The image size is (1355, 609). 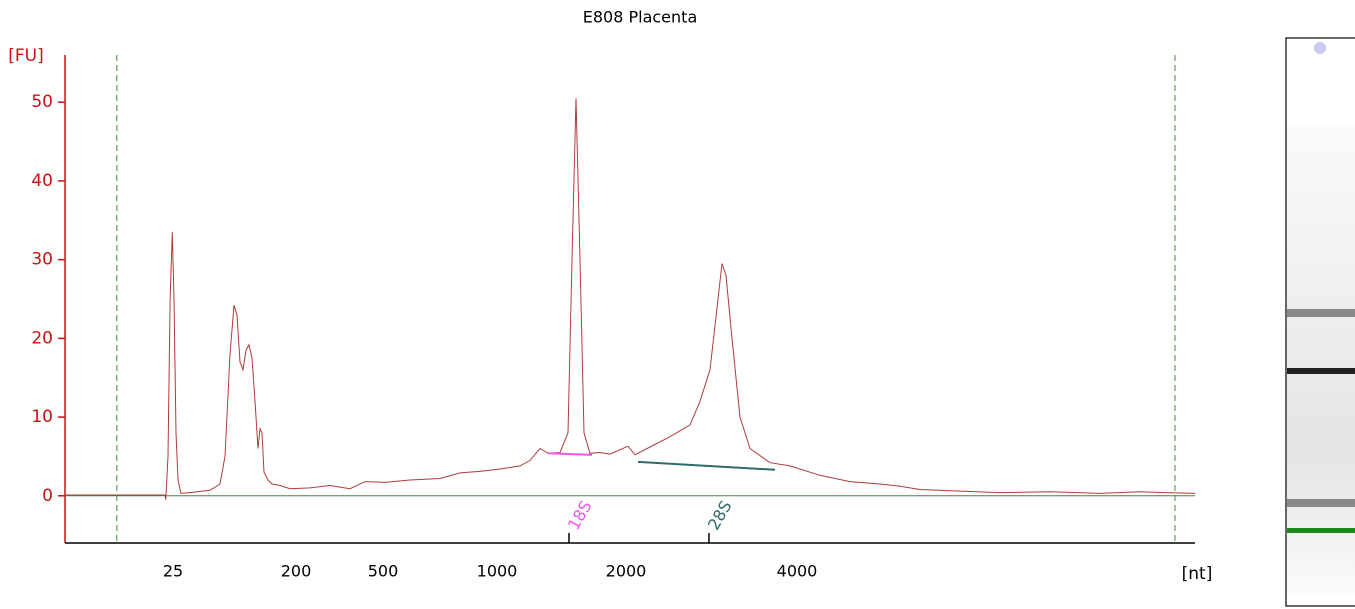 What do you see at coordinates (497, 571) in the screenshot?
I see `x-tick-label: 1000` at bounding box center [497, 571].